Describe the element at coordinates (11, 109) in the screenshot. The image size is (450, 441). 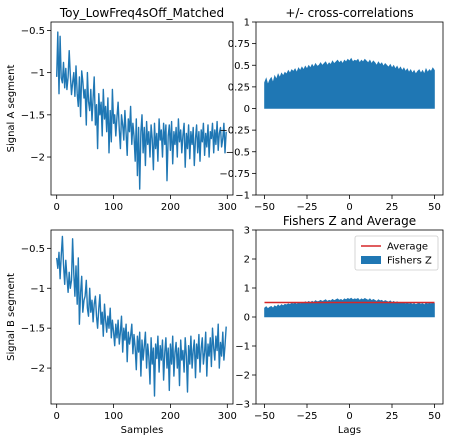
I see `y-axis-label: Signal A segment` at that location.